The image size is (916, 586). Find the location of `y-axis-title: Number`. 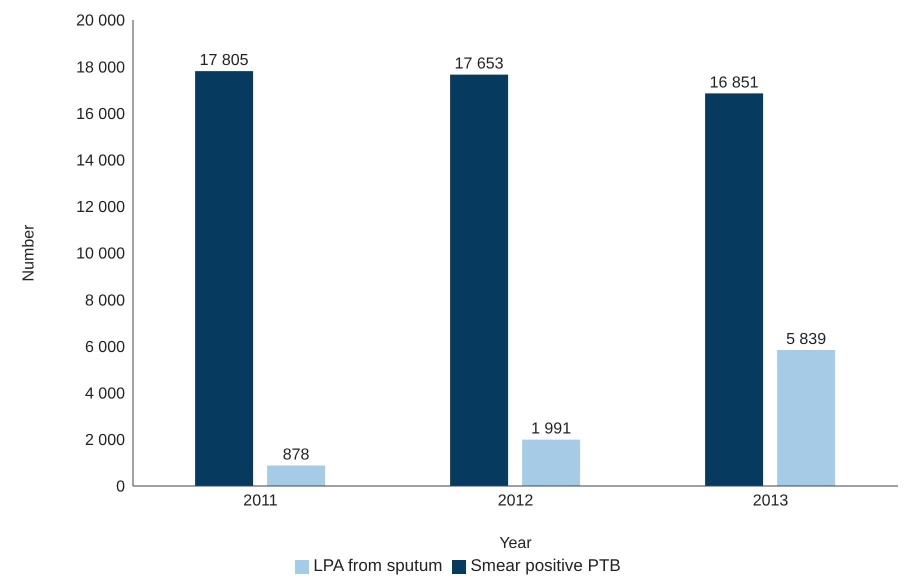

y-axis-title: Number is located at coordinates (29, 253).